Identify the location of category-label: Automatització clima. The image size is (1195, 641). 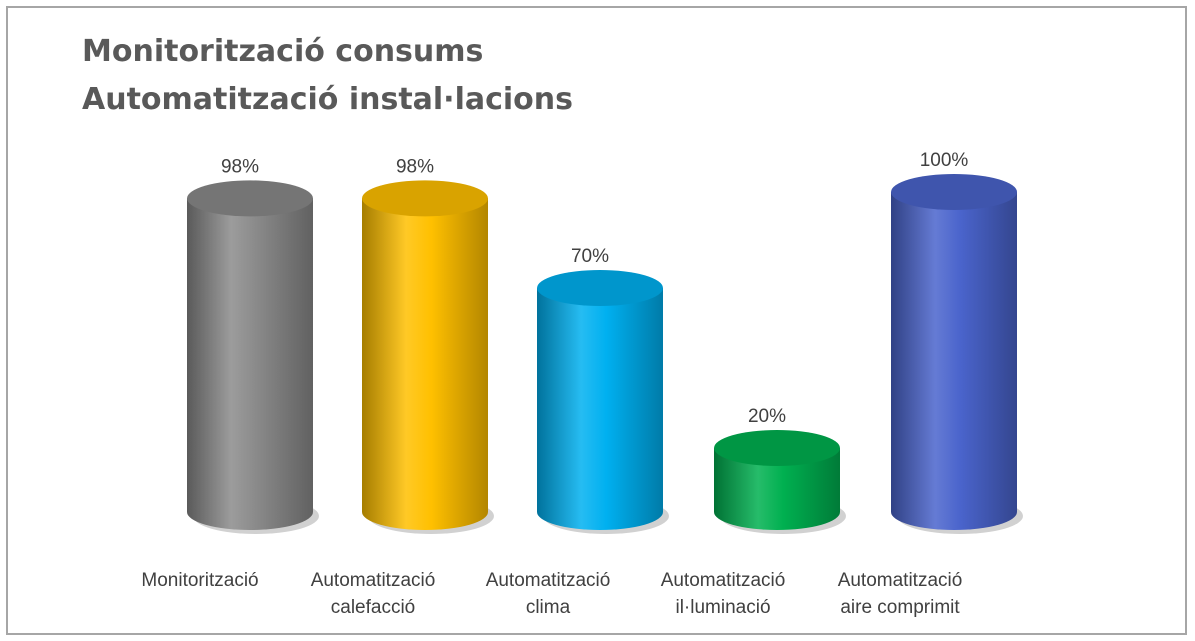
(548, 594).